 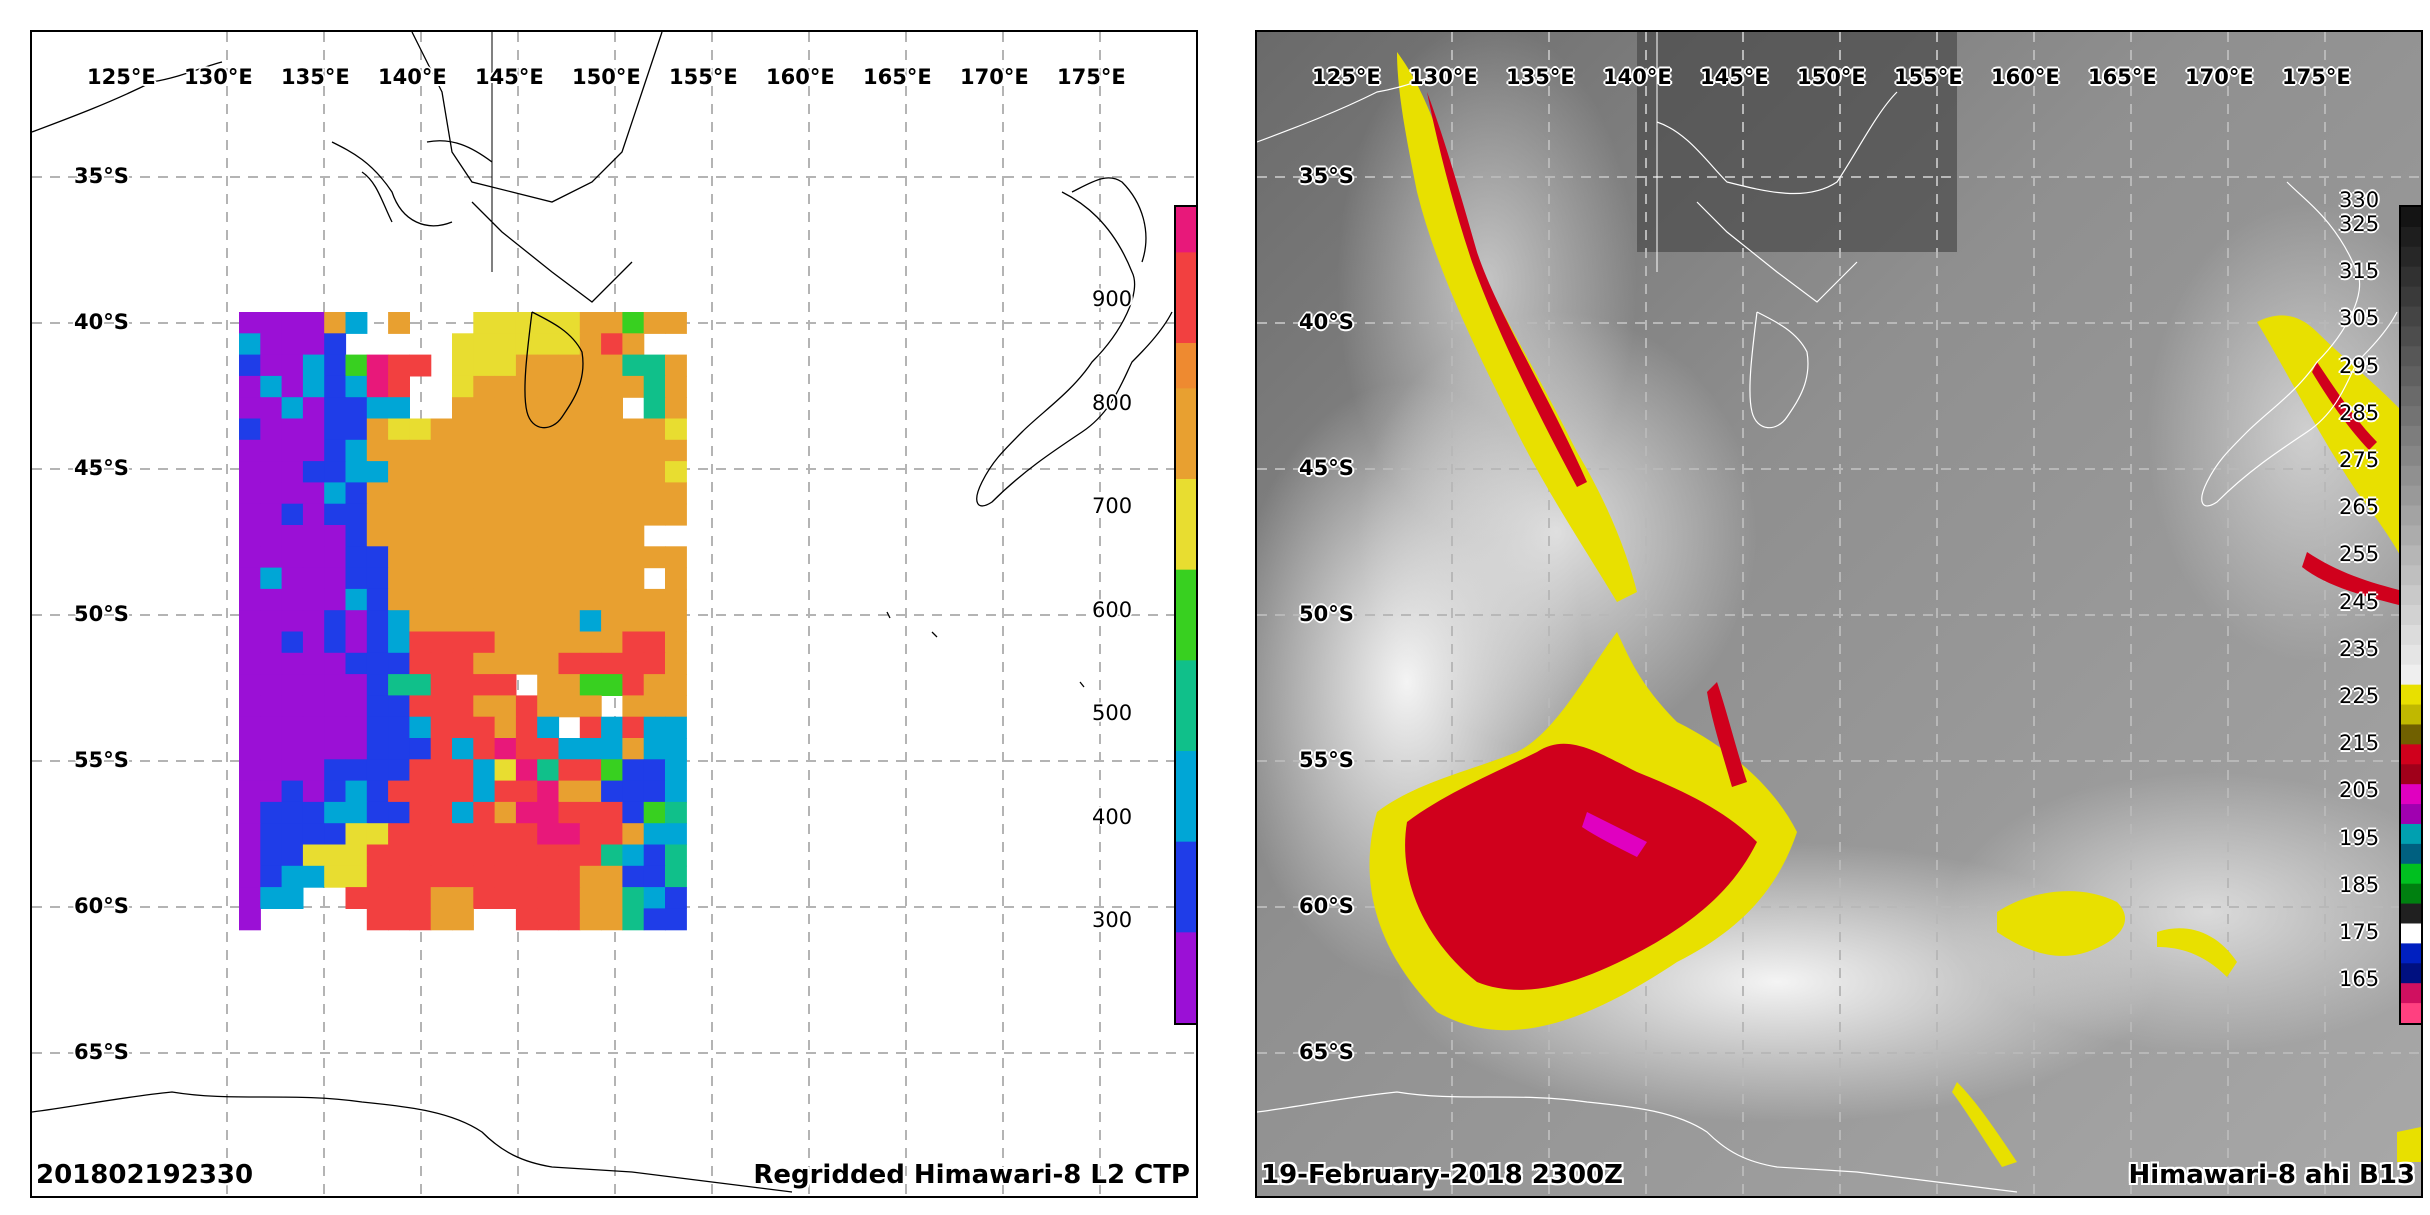 I want to click on lat-label: 65°S, so click(x=1326, y=1052).